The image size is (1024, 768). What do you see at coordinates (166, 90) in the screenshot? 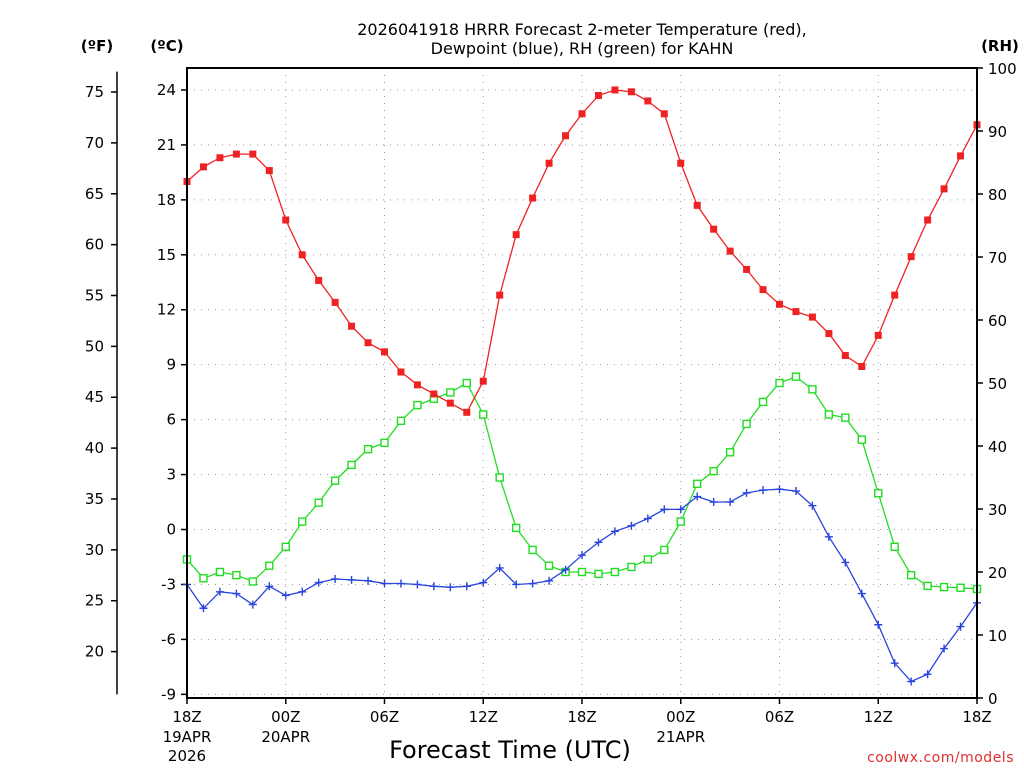
I see `celsius-tick-label: 24` at bounding box center [166, 90].